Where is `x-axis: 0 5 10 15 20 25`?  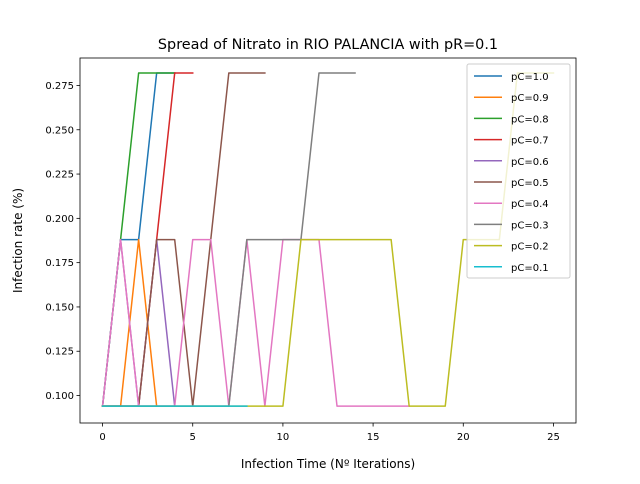 x-axis: 0 5 10 15 20 25 is located at coordinates (329, 433).